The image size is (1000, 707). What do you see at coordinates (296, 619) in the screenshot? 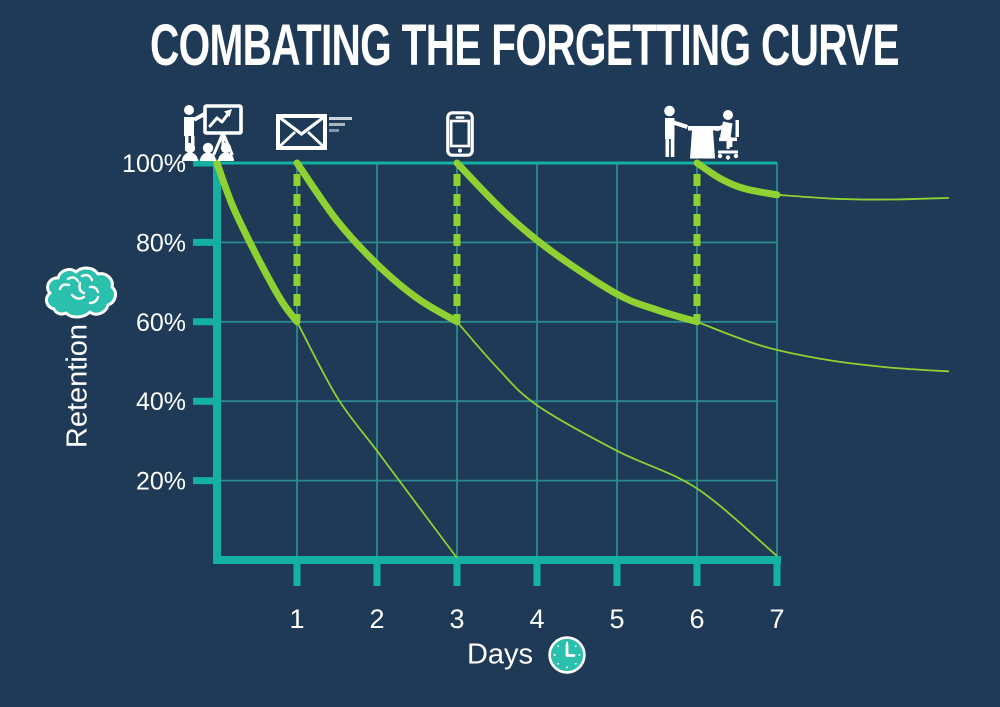
I see `x-tick-label: 1` at bounding box center [296, 619].